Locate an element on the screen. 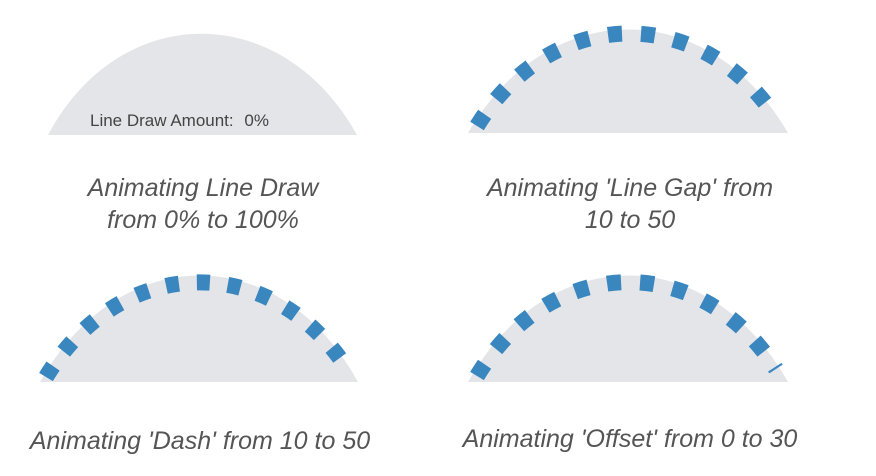  offset-caption: Animating 'Offset' from 0 to 30 is located at coordinates (630, 439).